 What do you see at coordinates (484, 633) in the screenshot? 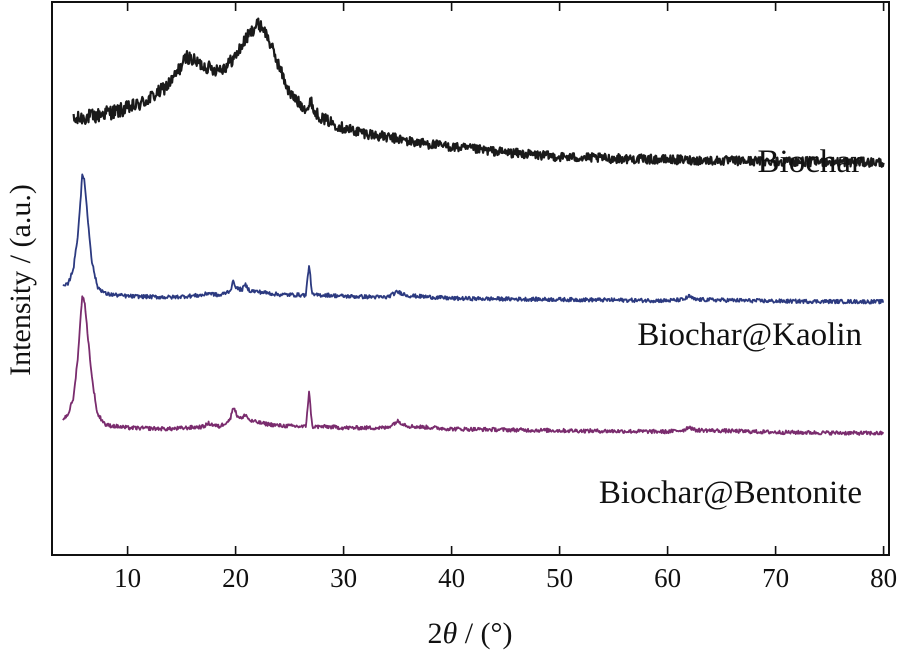
I see `x-axis-title-suffix: / (°)` at bounding box center [484, 633].